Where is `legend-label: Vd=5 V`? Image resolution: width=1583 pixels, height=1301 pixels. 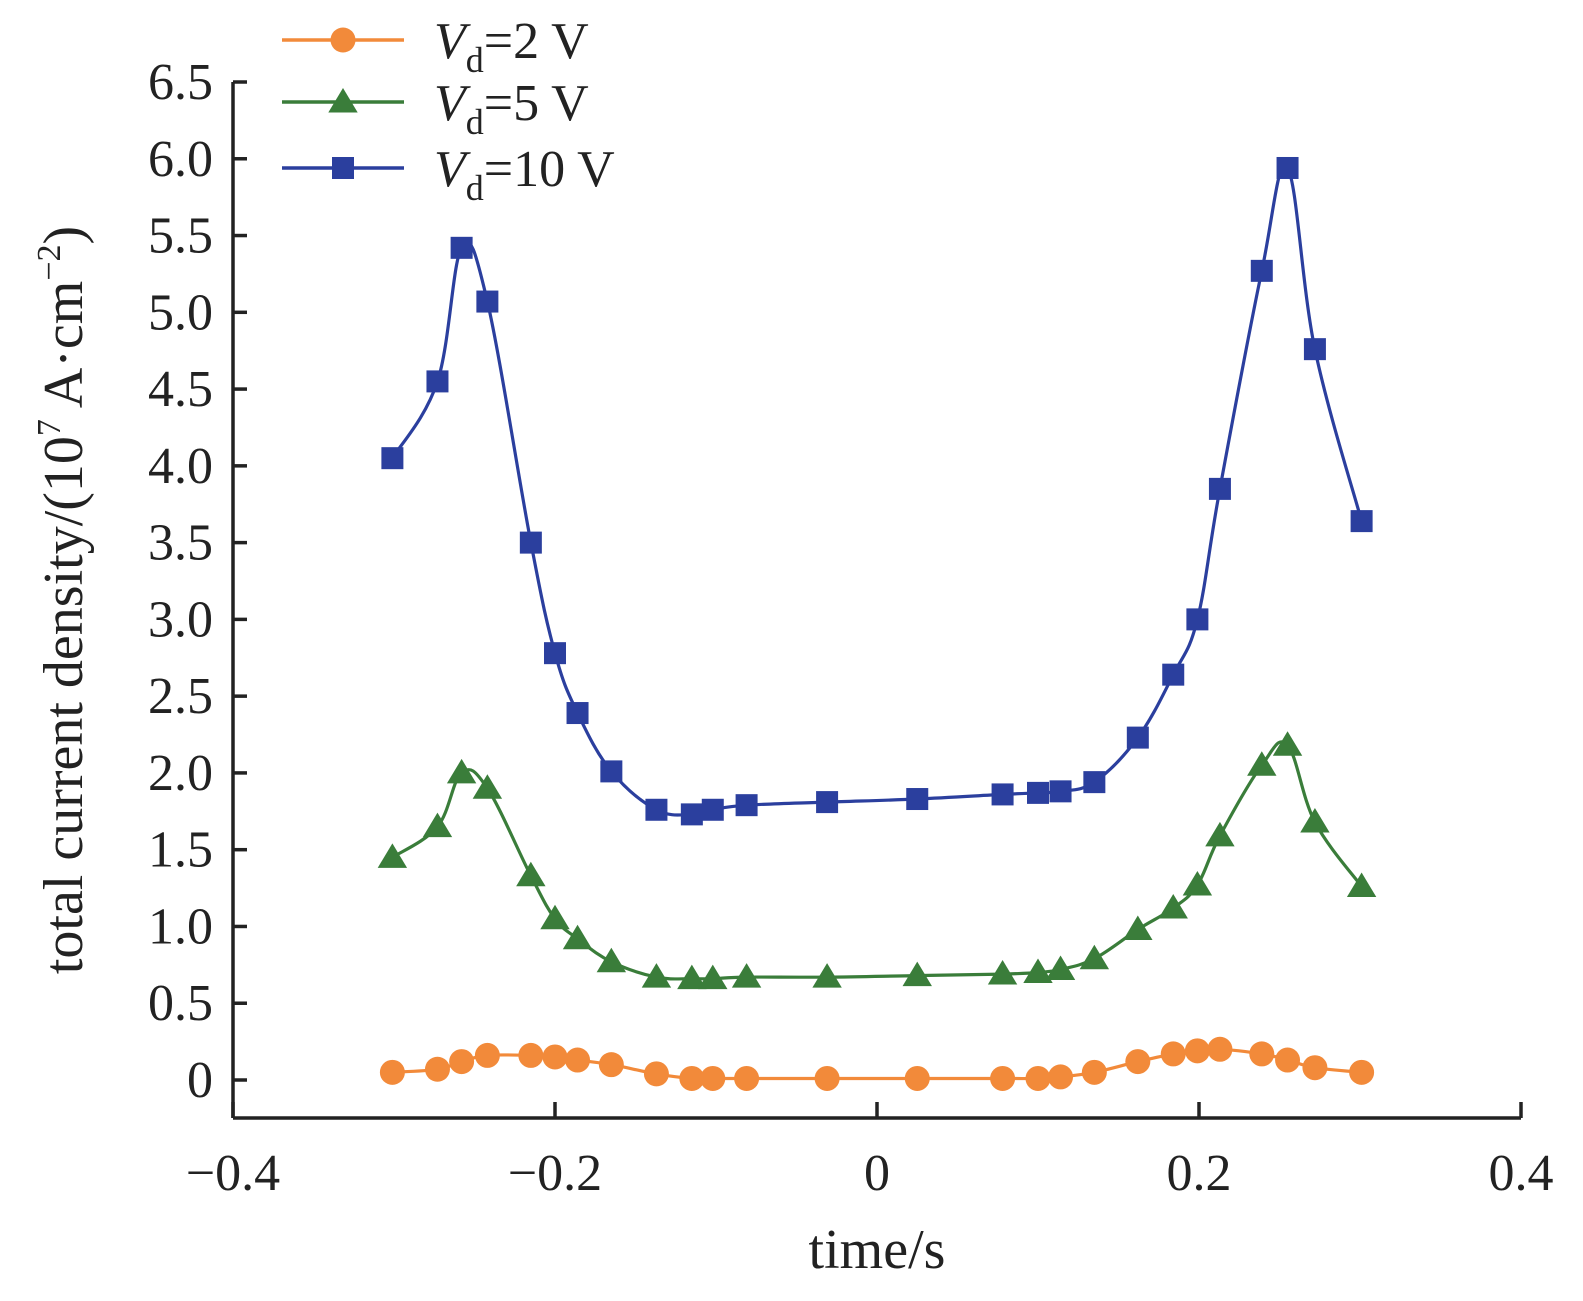 legend-label: Vd=5 V is located at coordinates (511, 108).